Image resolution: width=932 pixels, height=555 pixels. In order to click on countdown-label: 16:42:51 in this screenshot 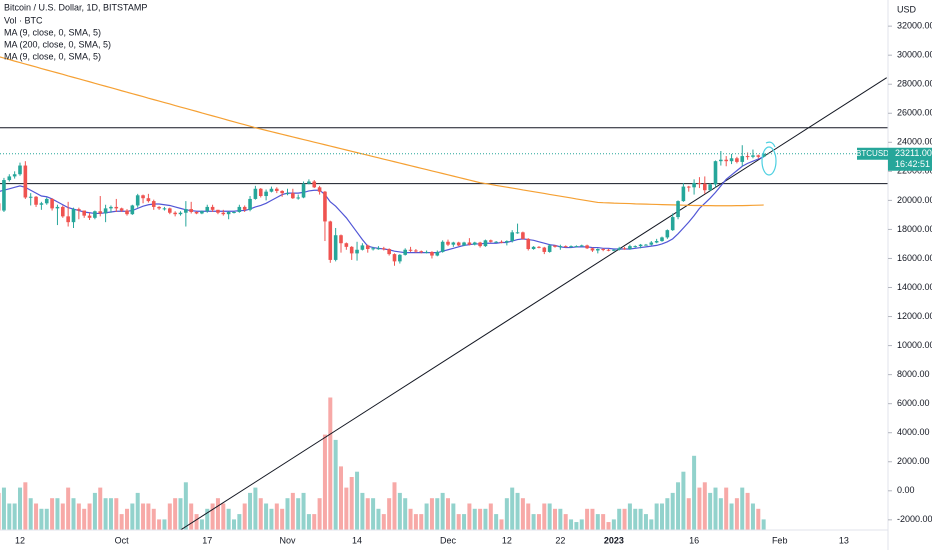, I will do `click(912, 164)`.